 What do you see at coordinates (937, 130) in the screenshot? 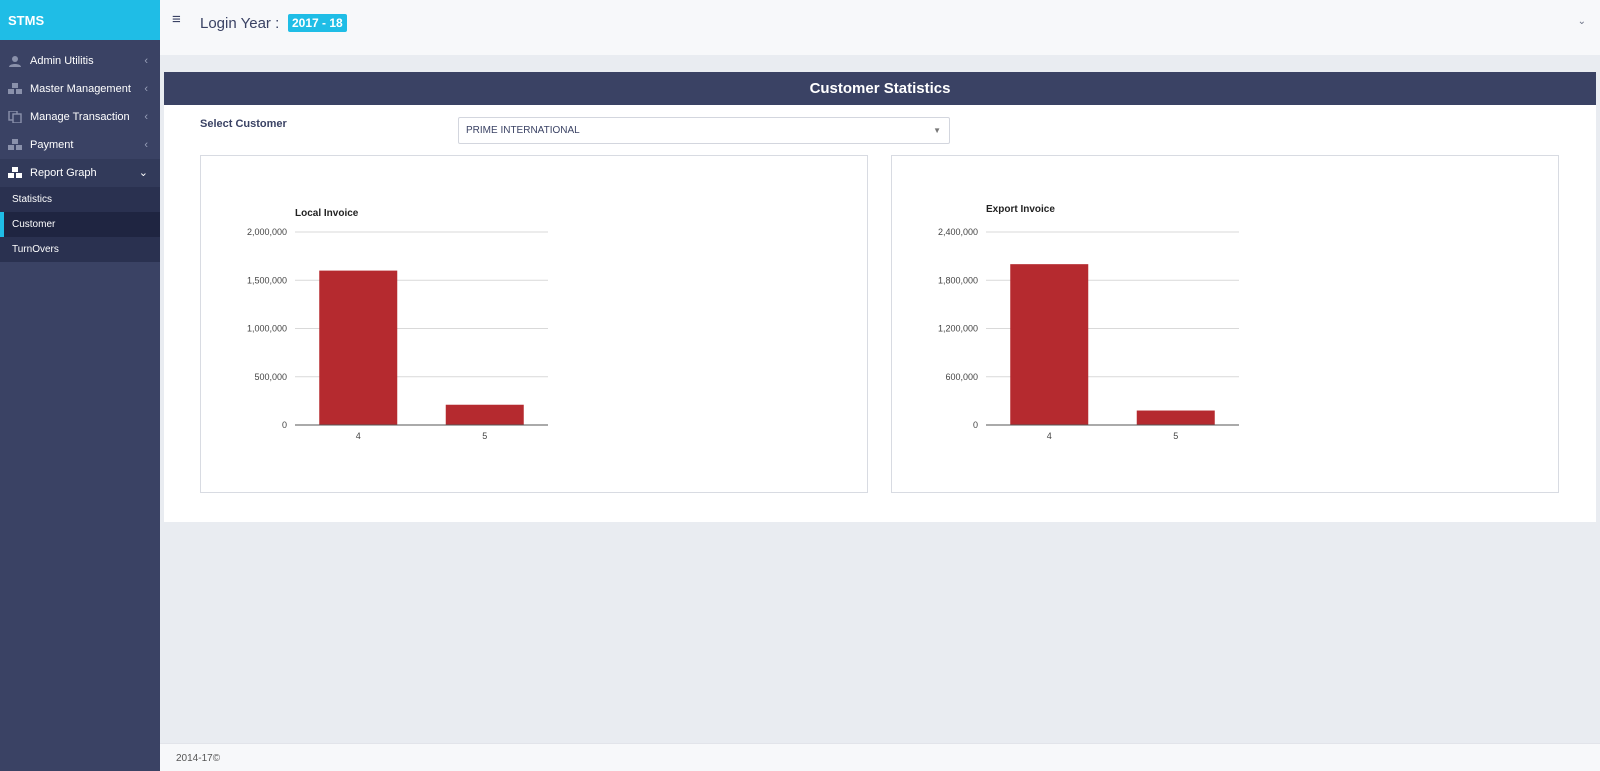
I see `dropdown-arrow-icon: ▼` at bounding box center [937, 130].